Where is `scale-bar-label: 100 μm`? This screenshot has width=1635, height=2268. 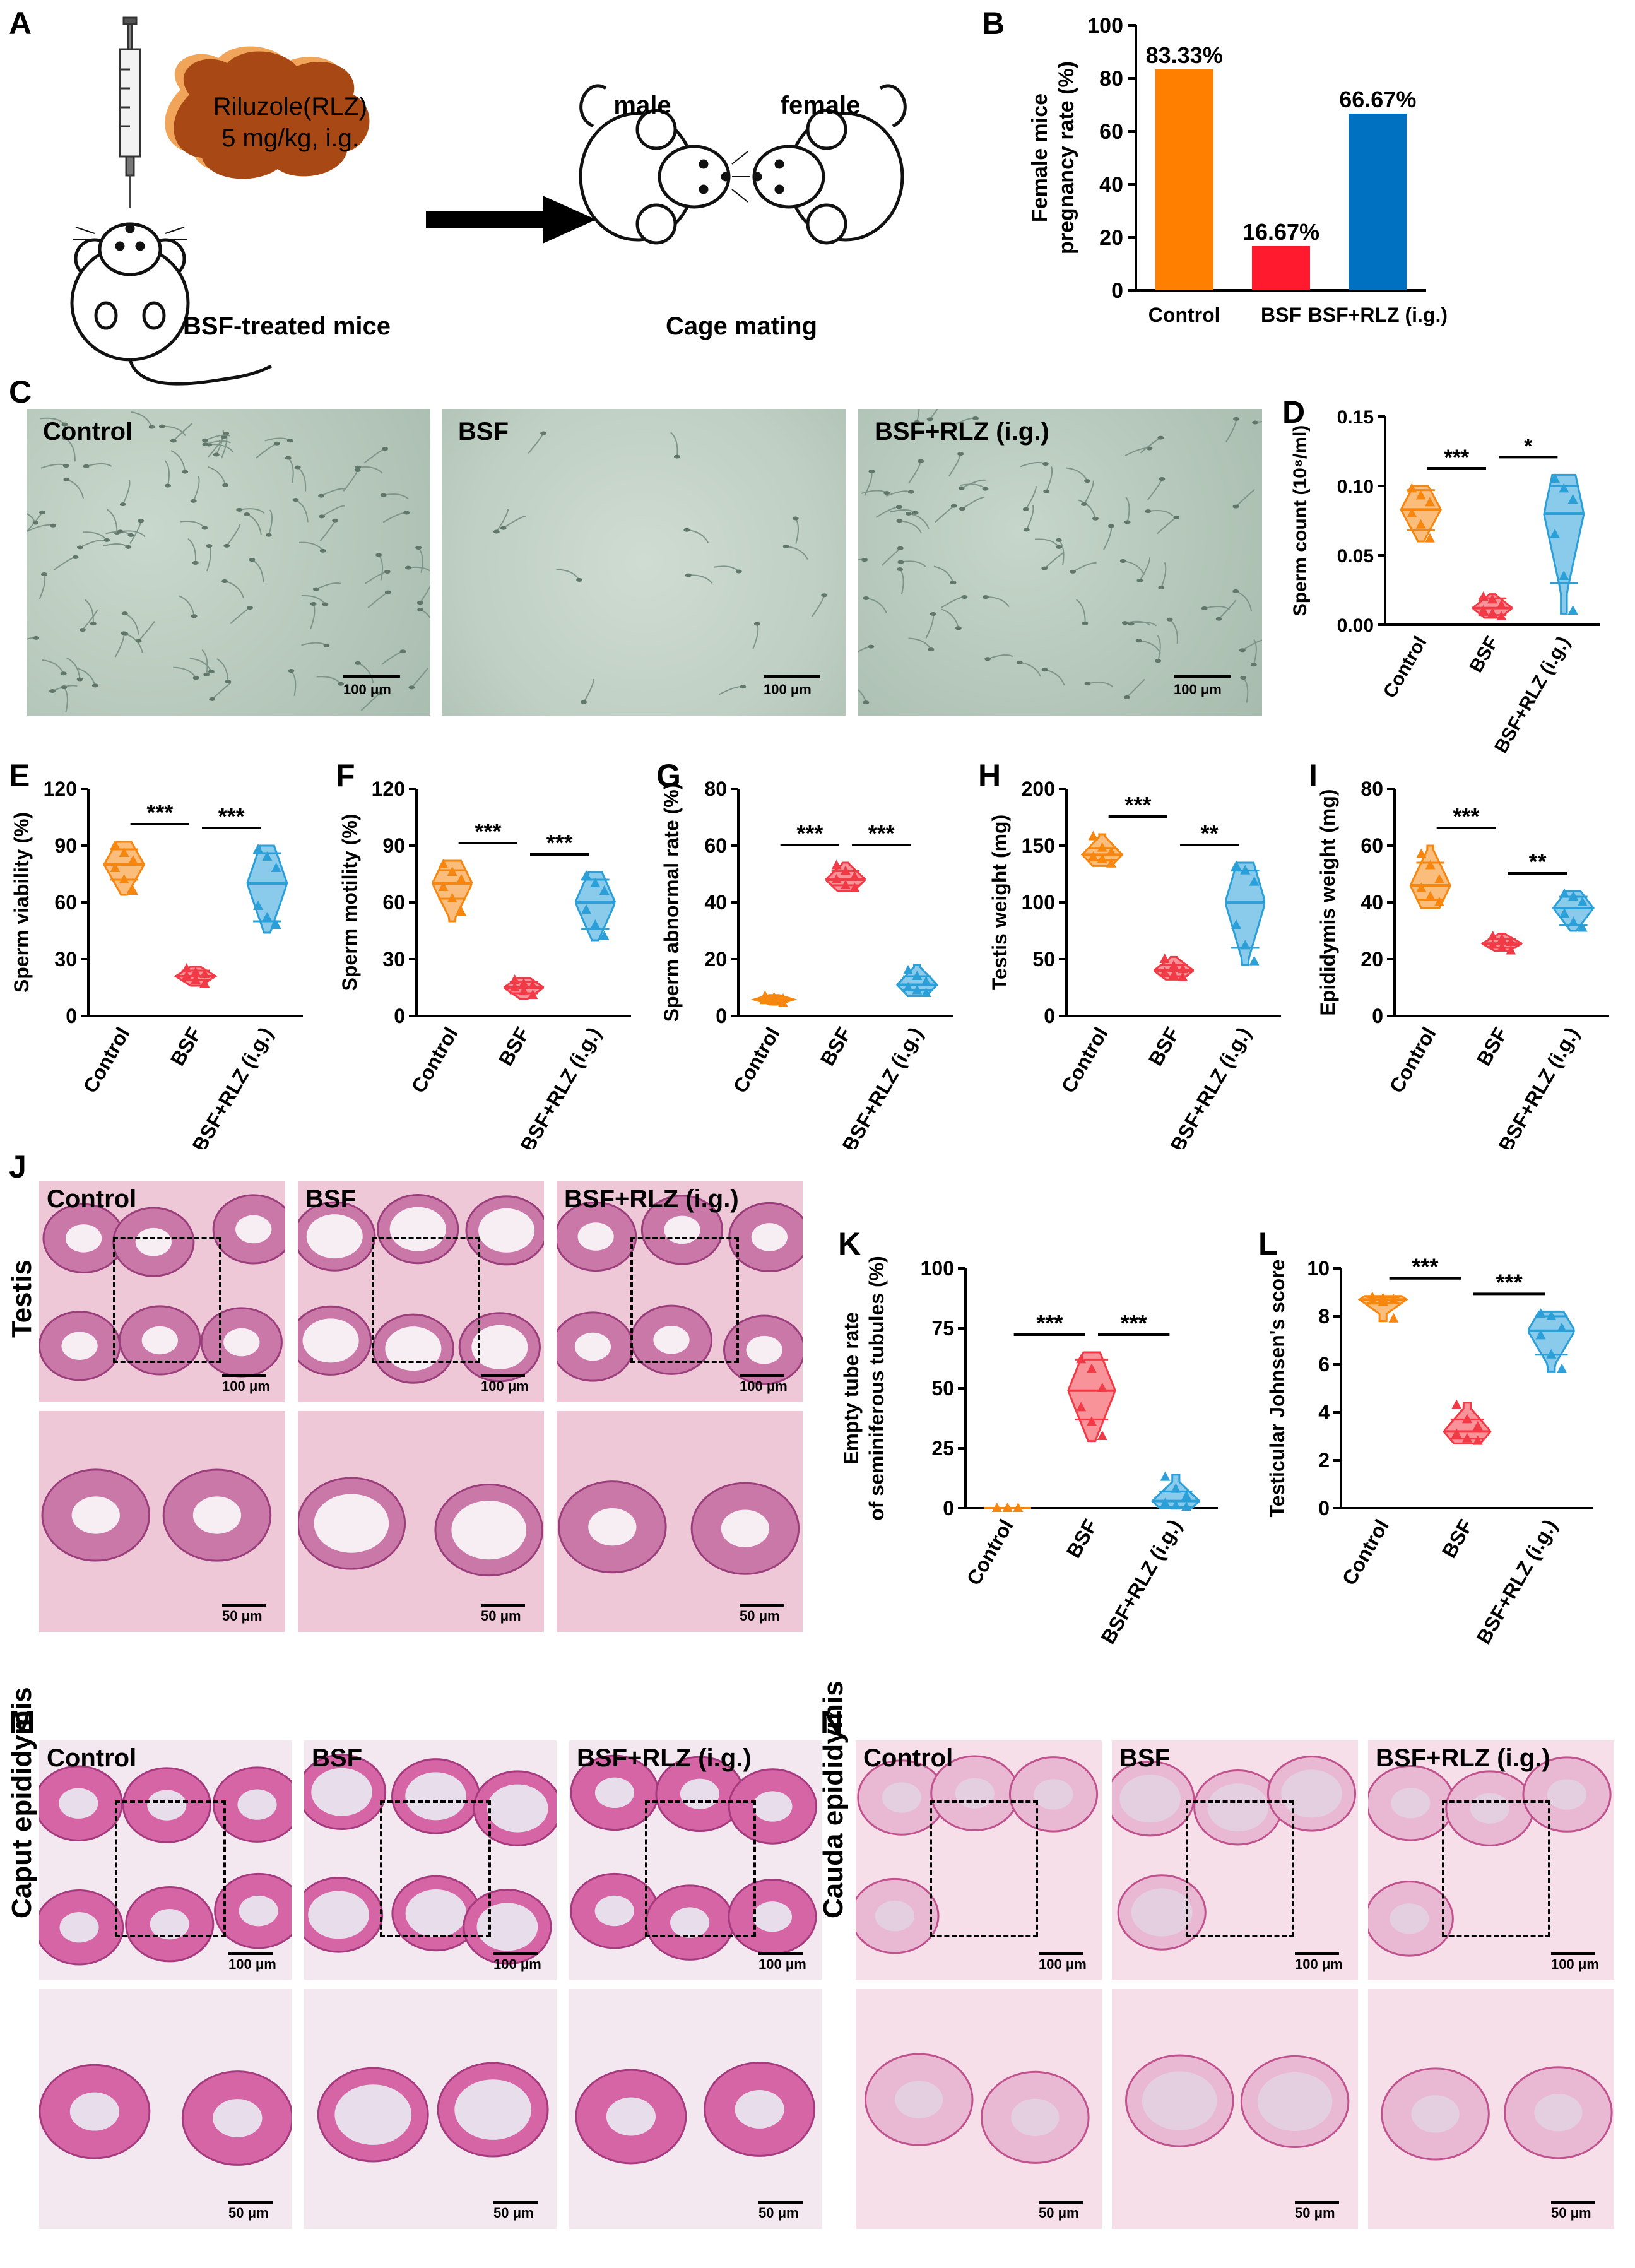
scale-bar-label: 100 μm is located at coordinates (1575, 1964).